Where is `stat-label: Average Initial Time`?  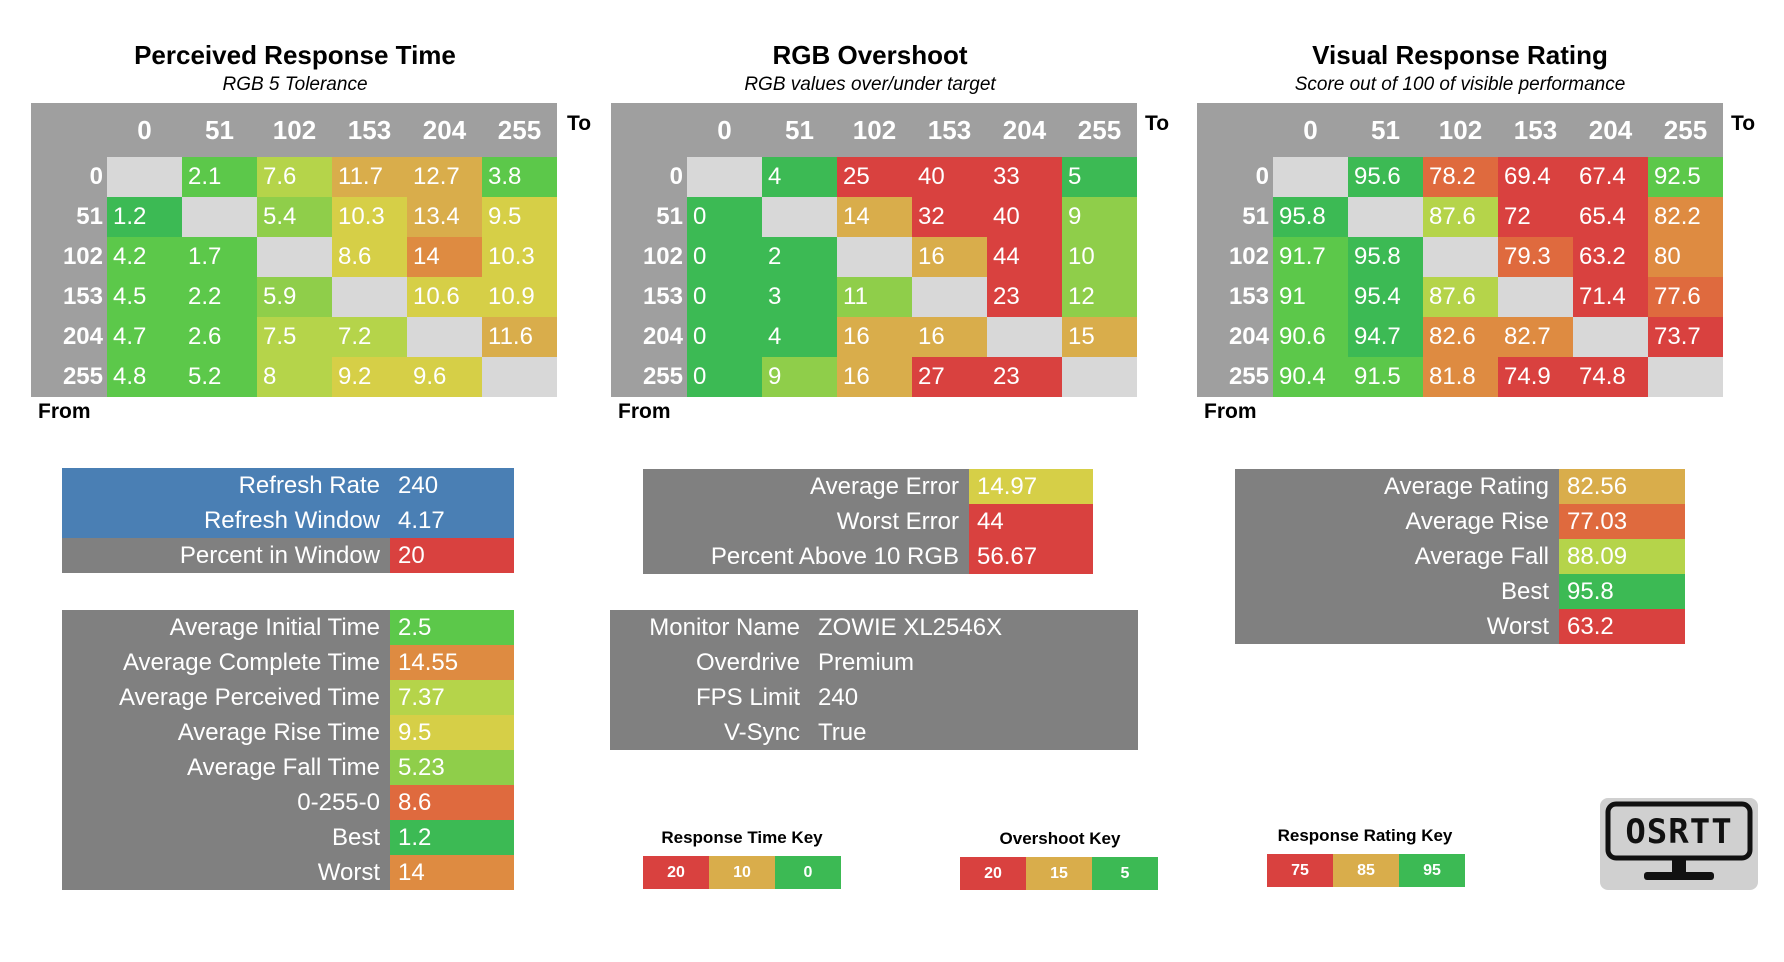 stat-label: Average Initial Time is located at coordinates (226, 627).